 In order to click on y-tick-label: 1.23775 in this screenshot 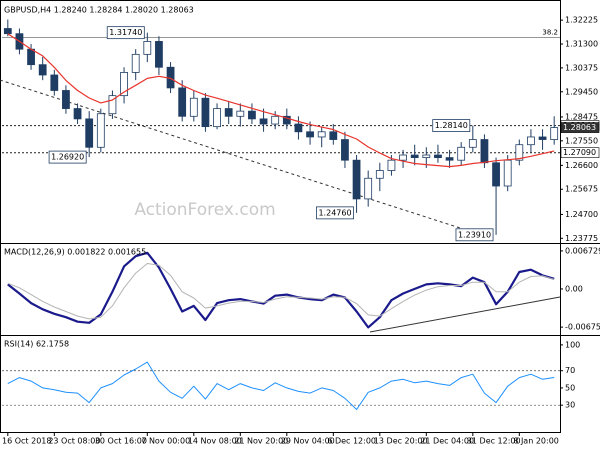, I will do `click(581, 238)`.